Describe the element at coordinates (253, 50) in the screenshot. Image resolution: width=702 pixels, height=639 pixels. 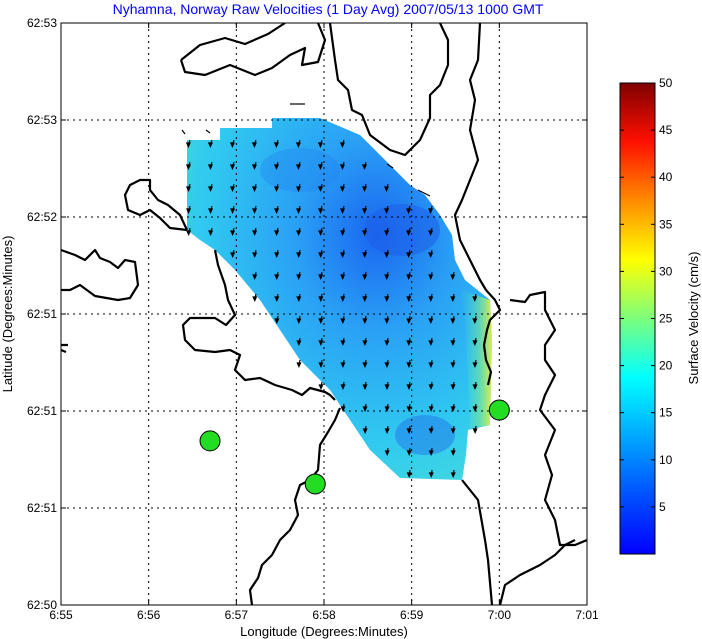
I see `coastline-north-island` at that location.